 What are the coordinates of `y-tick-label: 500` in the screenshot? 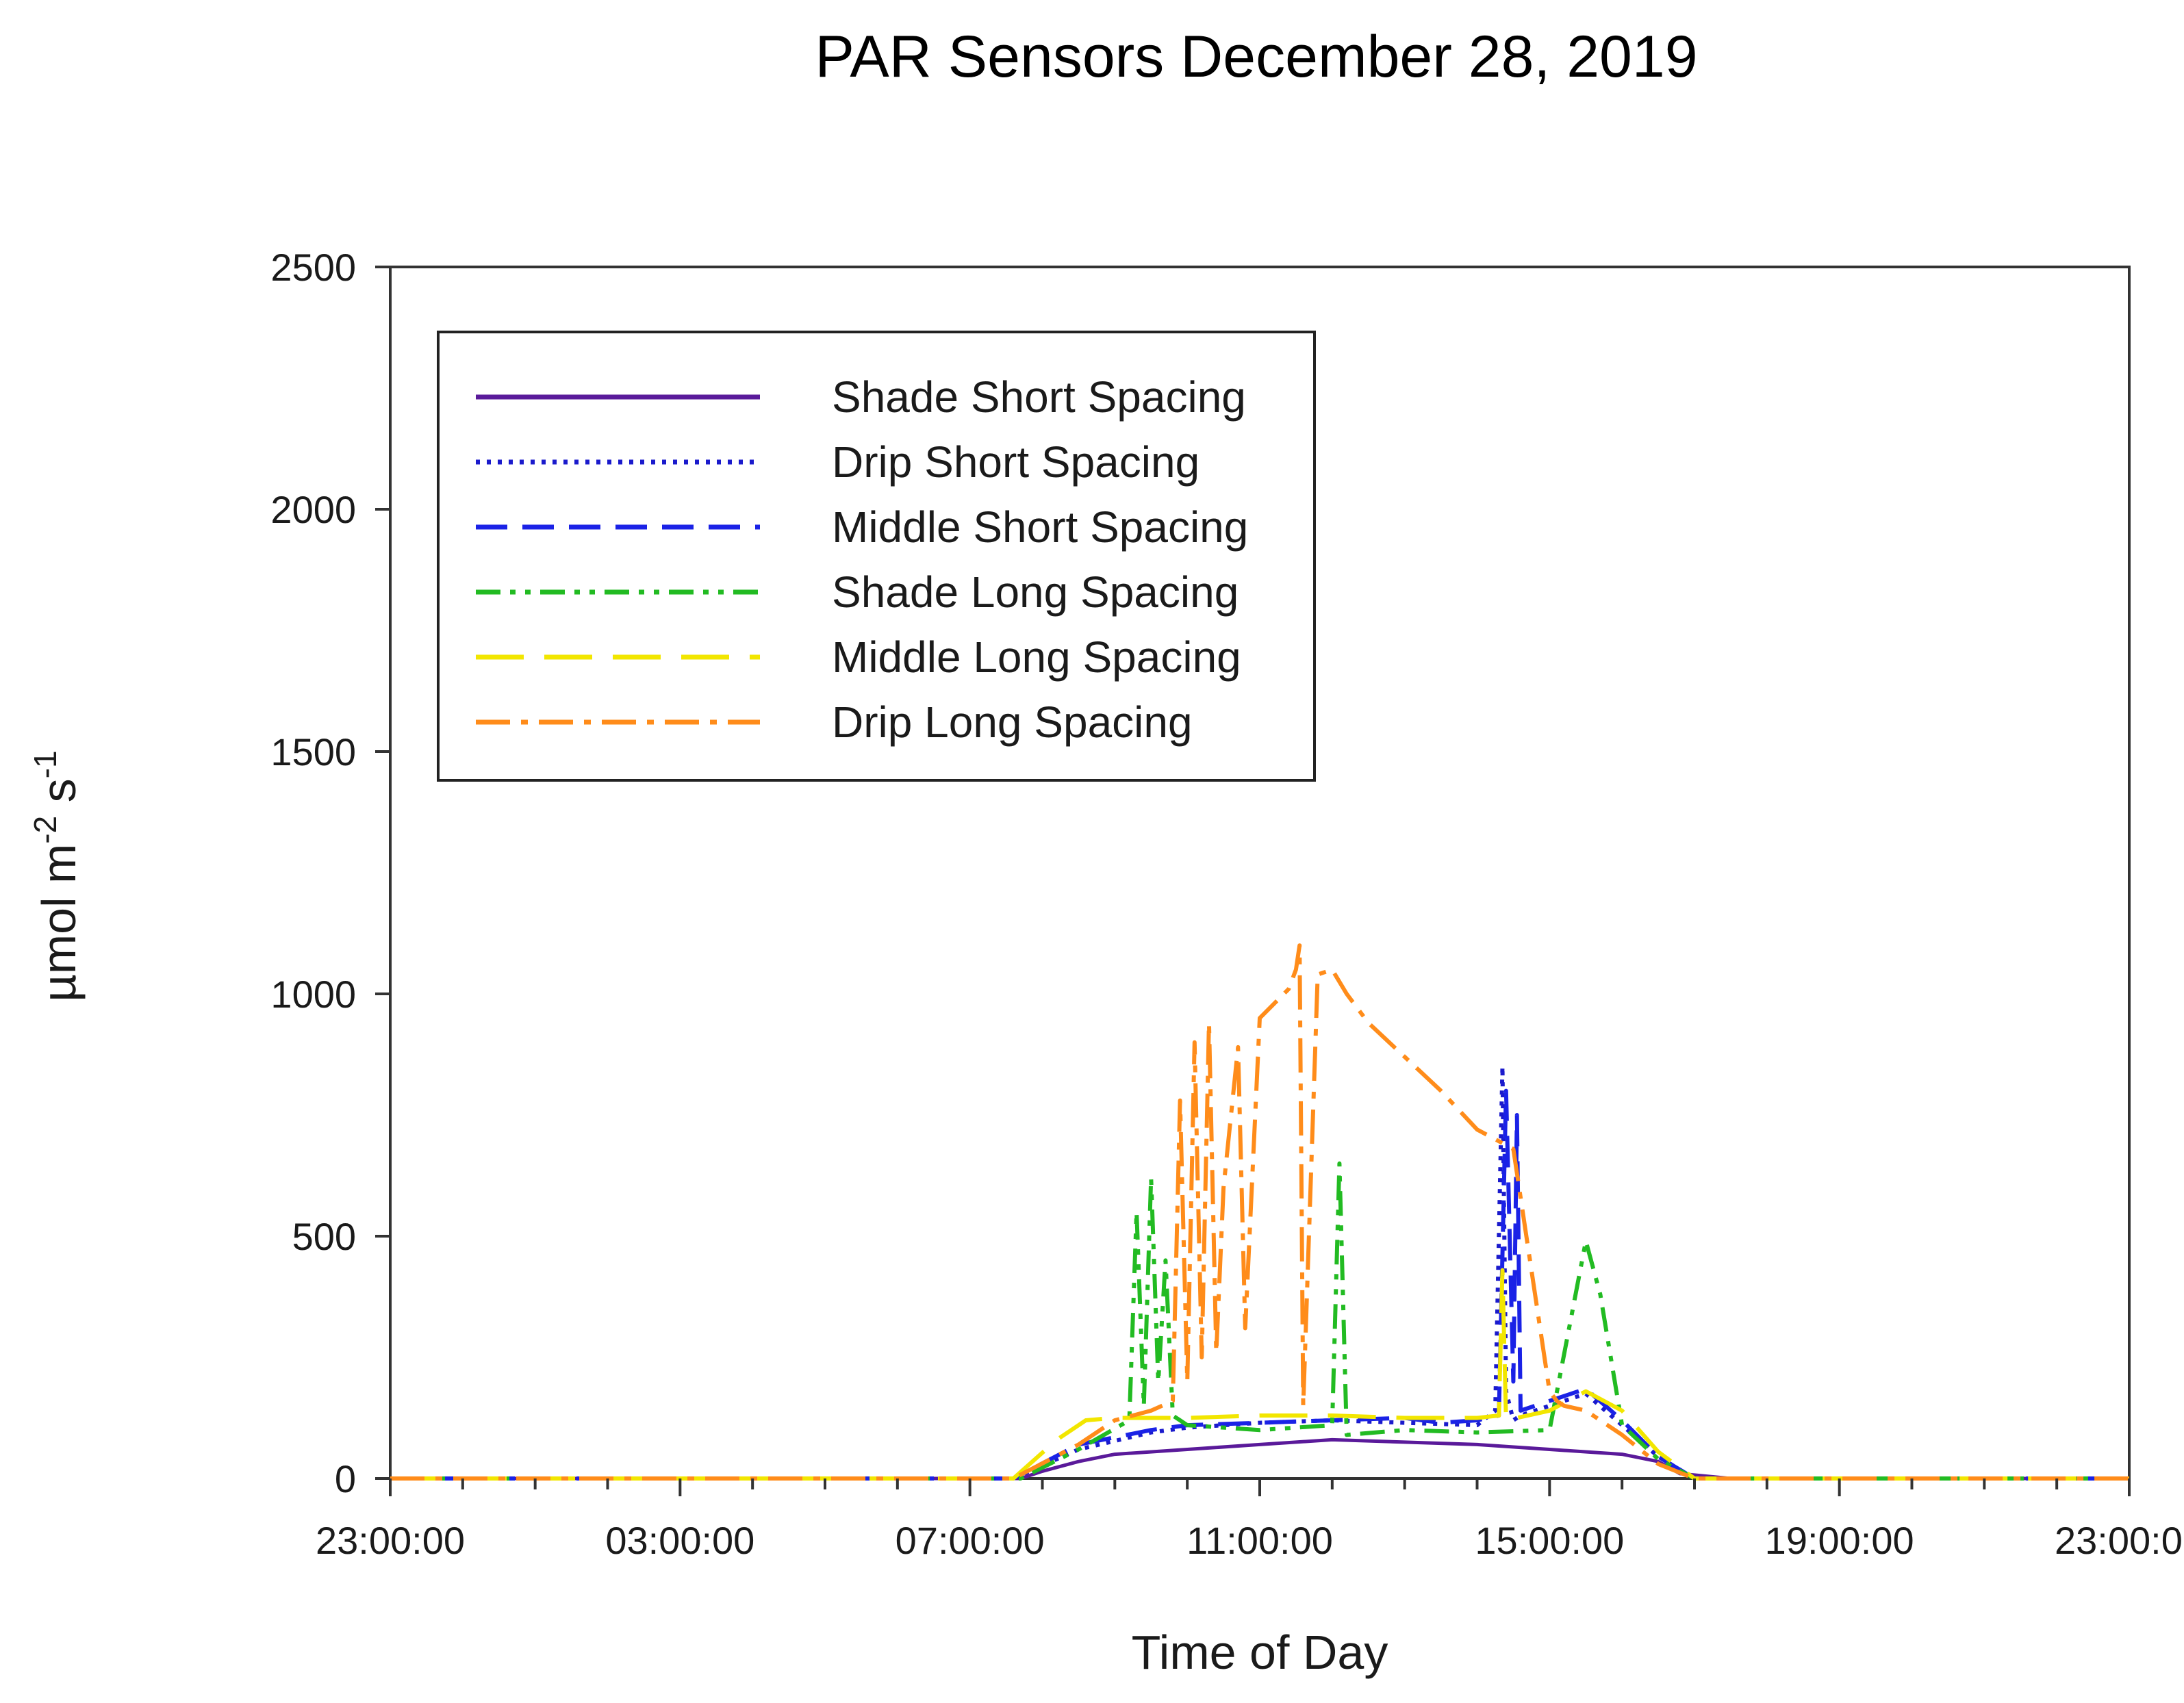 It's located at (324, 1236).